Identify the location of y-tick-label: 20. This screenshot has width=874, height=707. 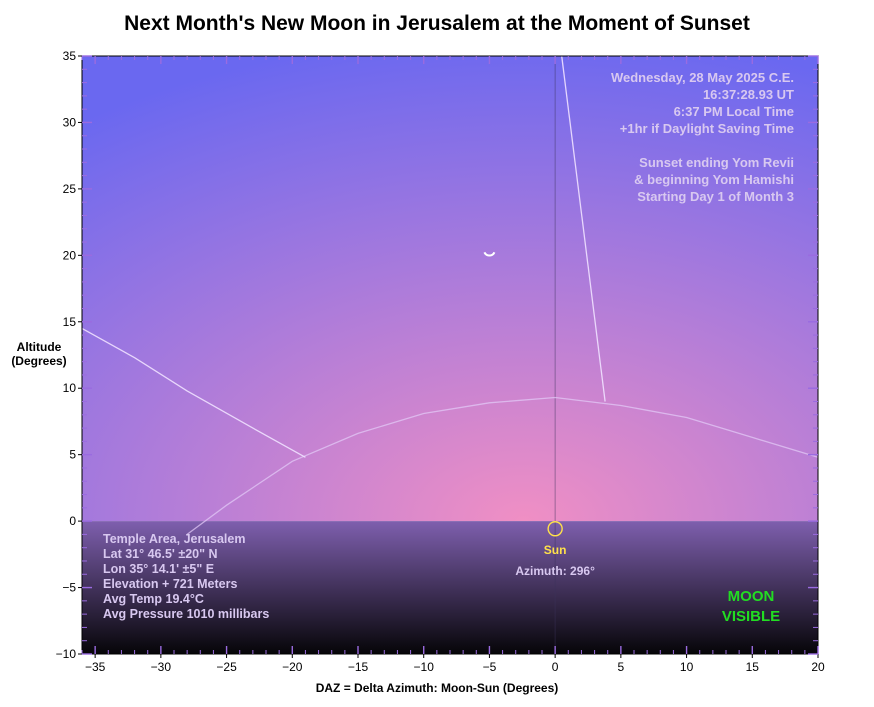
(70, 255).